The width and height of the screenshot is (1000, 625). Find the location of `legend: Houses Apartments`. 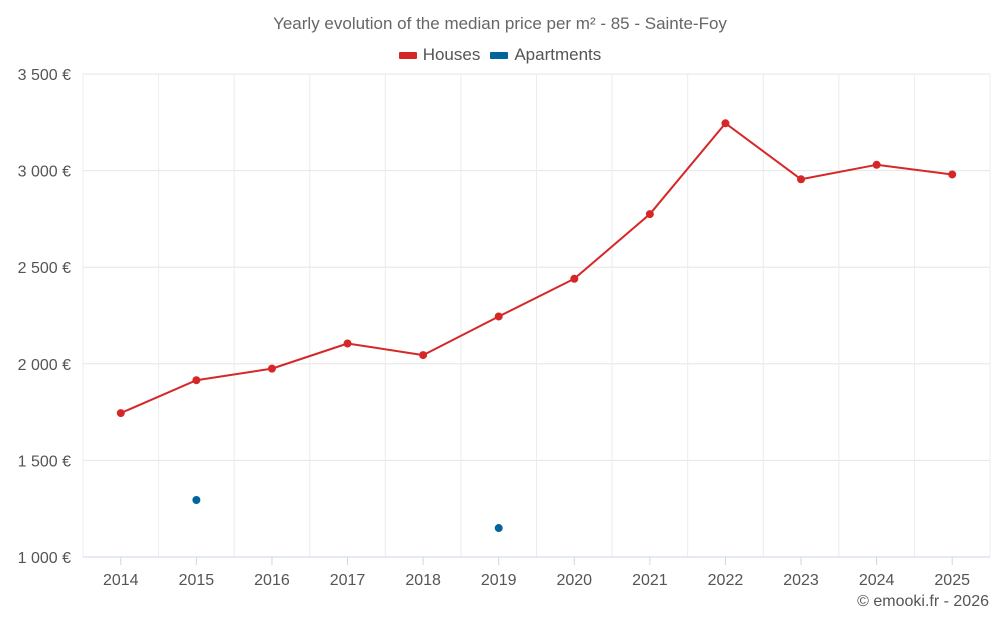

legend: Houses Apartments is located at coordinates (500, 55).